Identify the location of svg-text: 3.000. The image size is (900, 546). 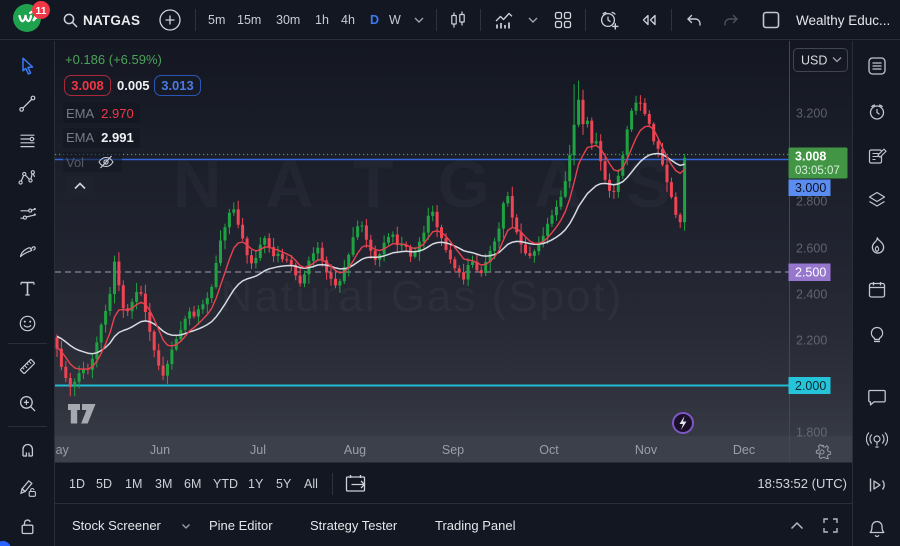
(810, 188).